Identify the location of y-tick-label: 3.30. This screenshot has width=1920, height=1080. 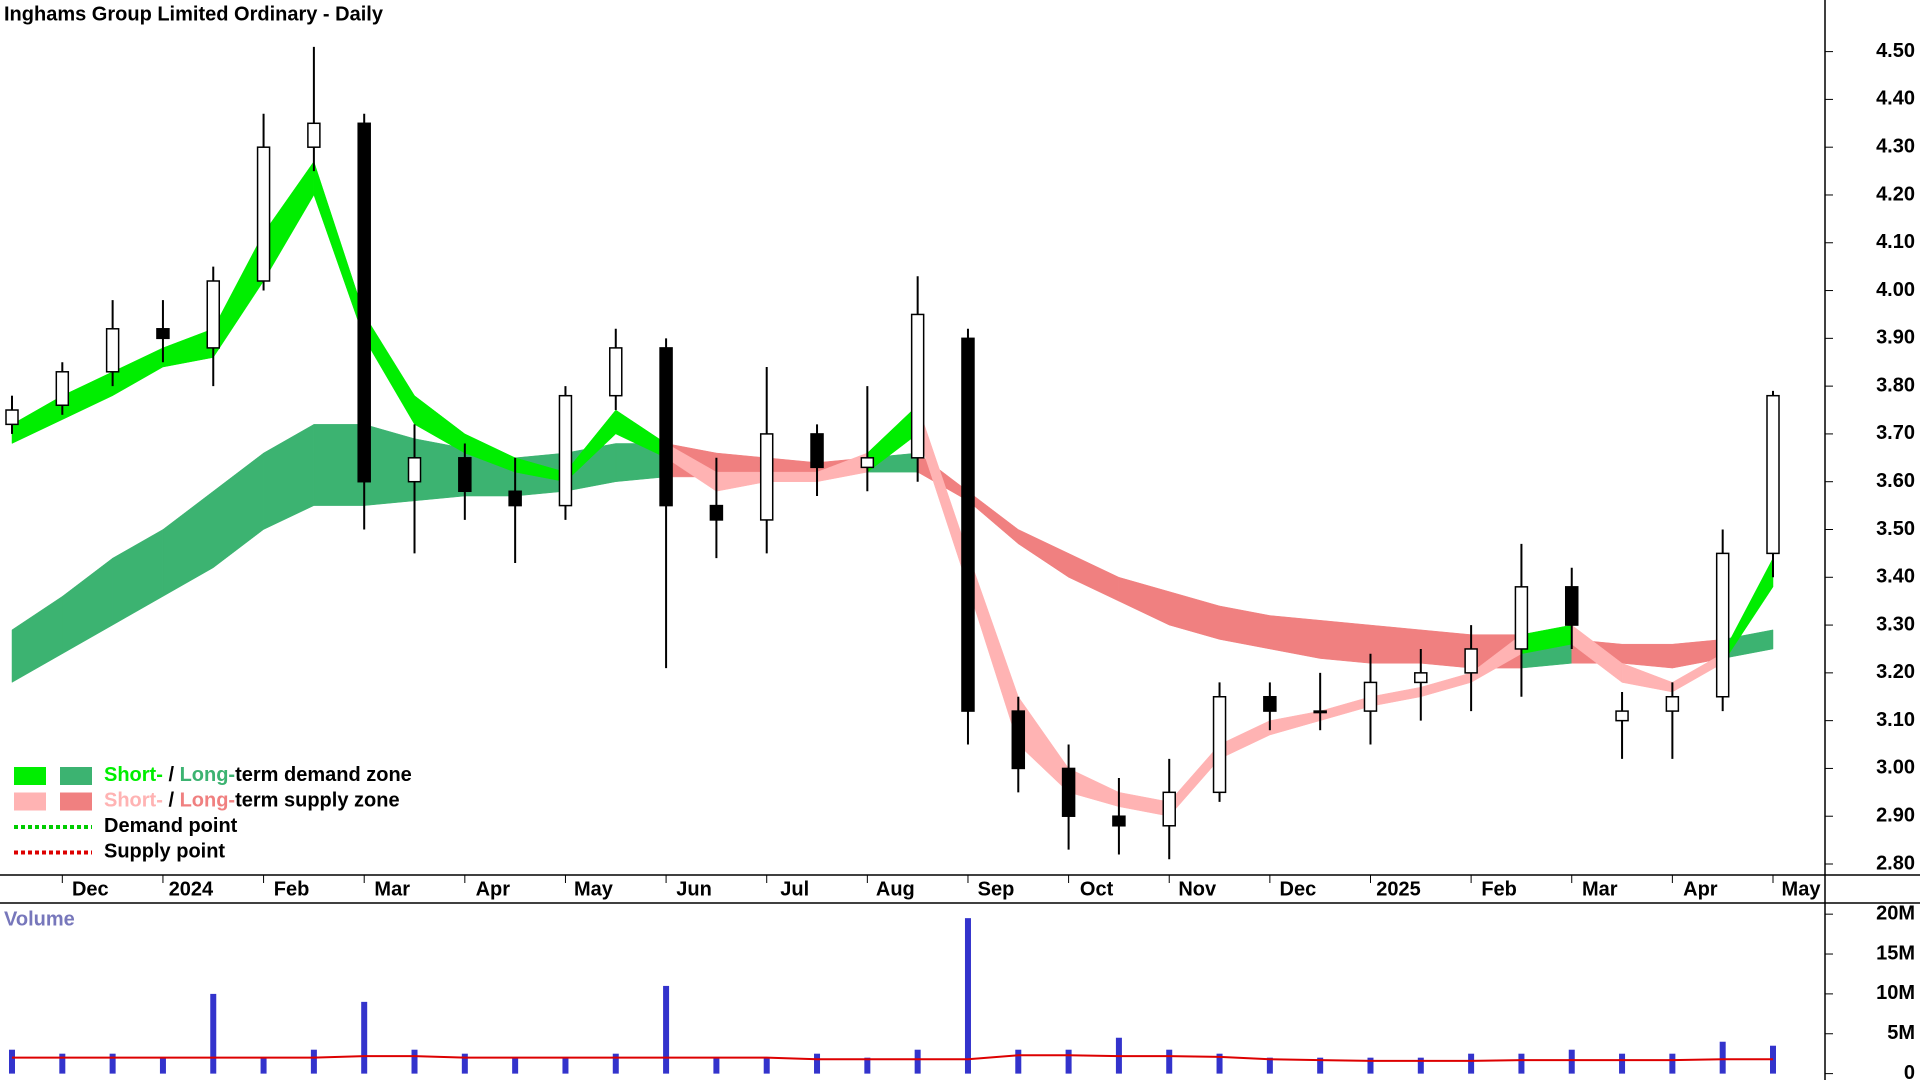
(1895, 624).